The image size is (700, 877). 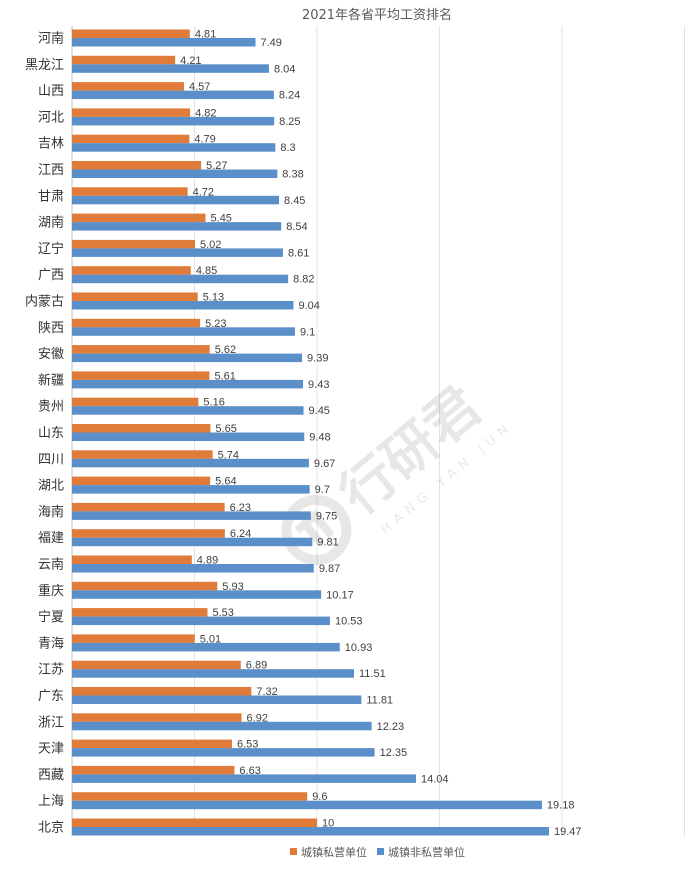 I want to click on data-label-private: 5.13, so click(x=213, y=298).